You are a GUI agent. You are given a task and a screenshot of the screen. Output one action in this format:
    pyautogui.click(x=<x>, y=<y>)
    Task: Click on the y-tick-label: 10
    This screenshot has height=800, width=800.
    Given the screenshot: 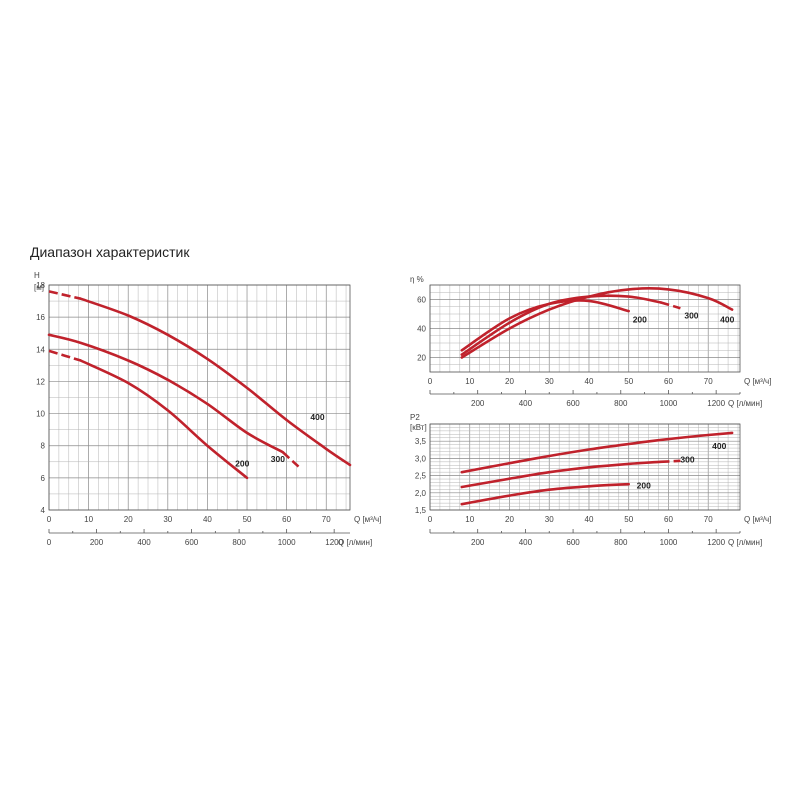 What is the action you would take?
    pyautogui.click(x=40, y=414)
    